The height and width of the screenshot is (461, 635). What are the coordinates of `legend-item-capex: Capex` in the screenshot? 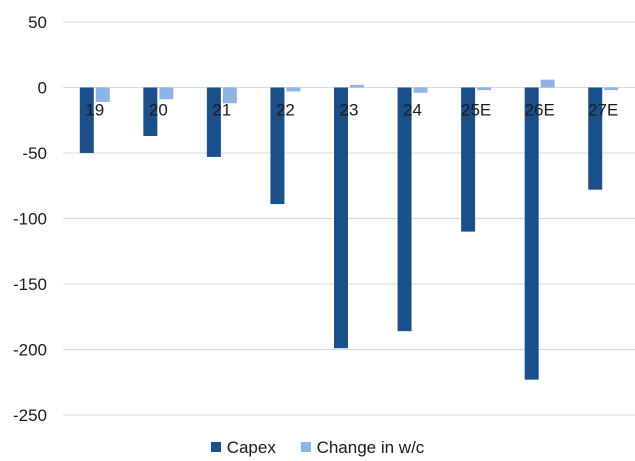 It's located at (243, 448).